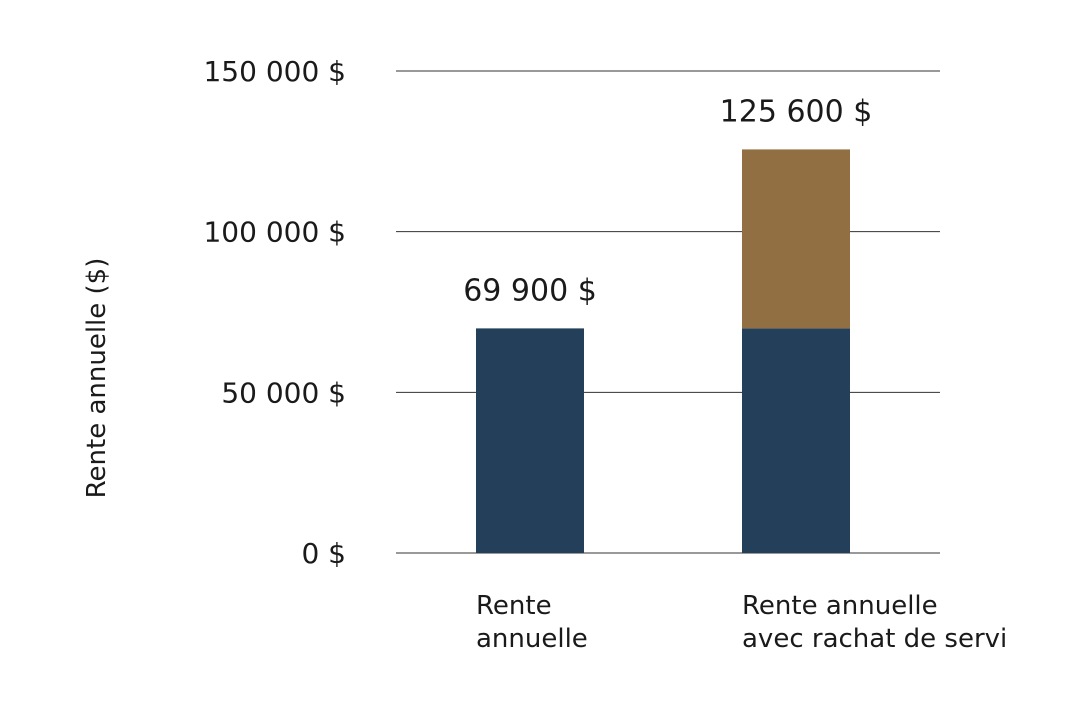 Image resolution: width=1081 pixels, height=709 pixels. Describe the element at coordinates (874, 639) in the screenshot. I see `category-label: avec rachat de servi` at that location.